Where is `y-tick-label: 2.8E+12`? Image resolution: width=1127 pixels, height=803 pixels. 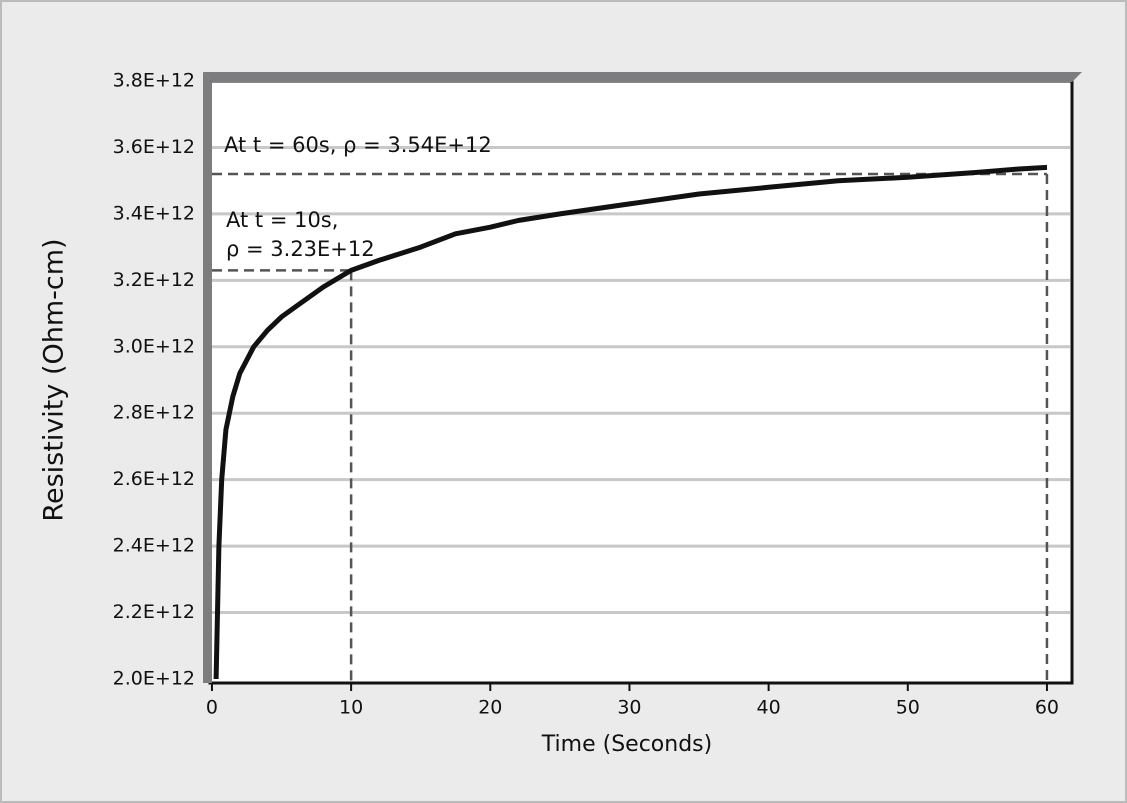 y-tick-label: 2.8E+12 is located at coordinates (154, 413).